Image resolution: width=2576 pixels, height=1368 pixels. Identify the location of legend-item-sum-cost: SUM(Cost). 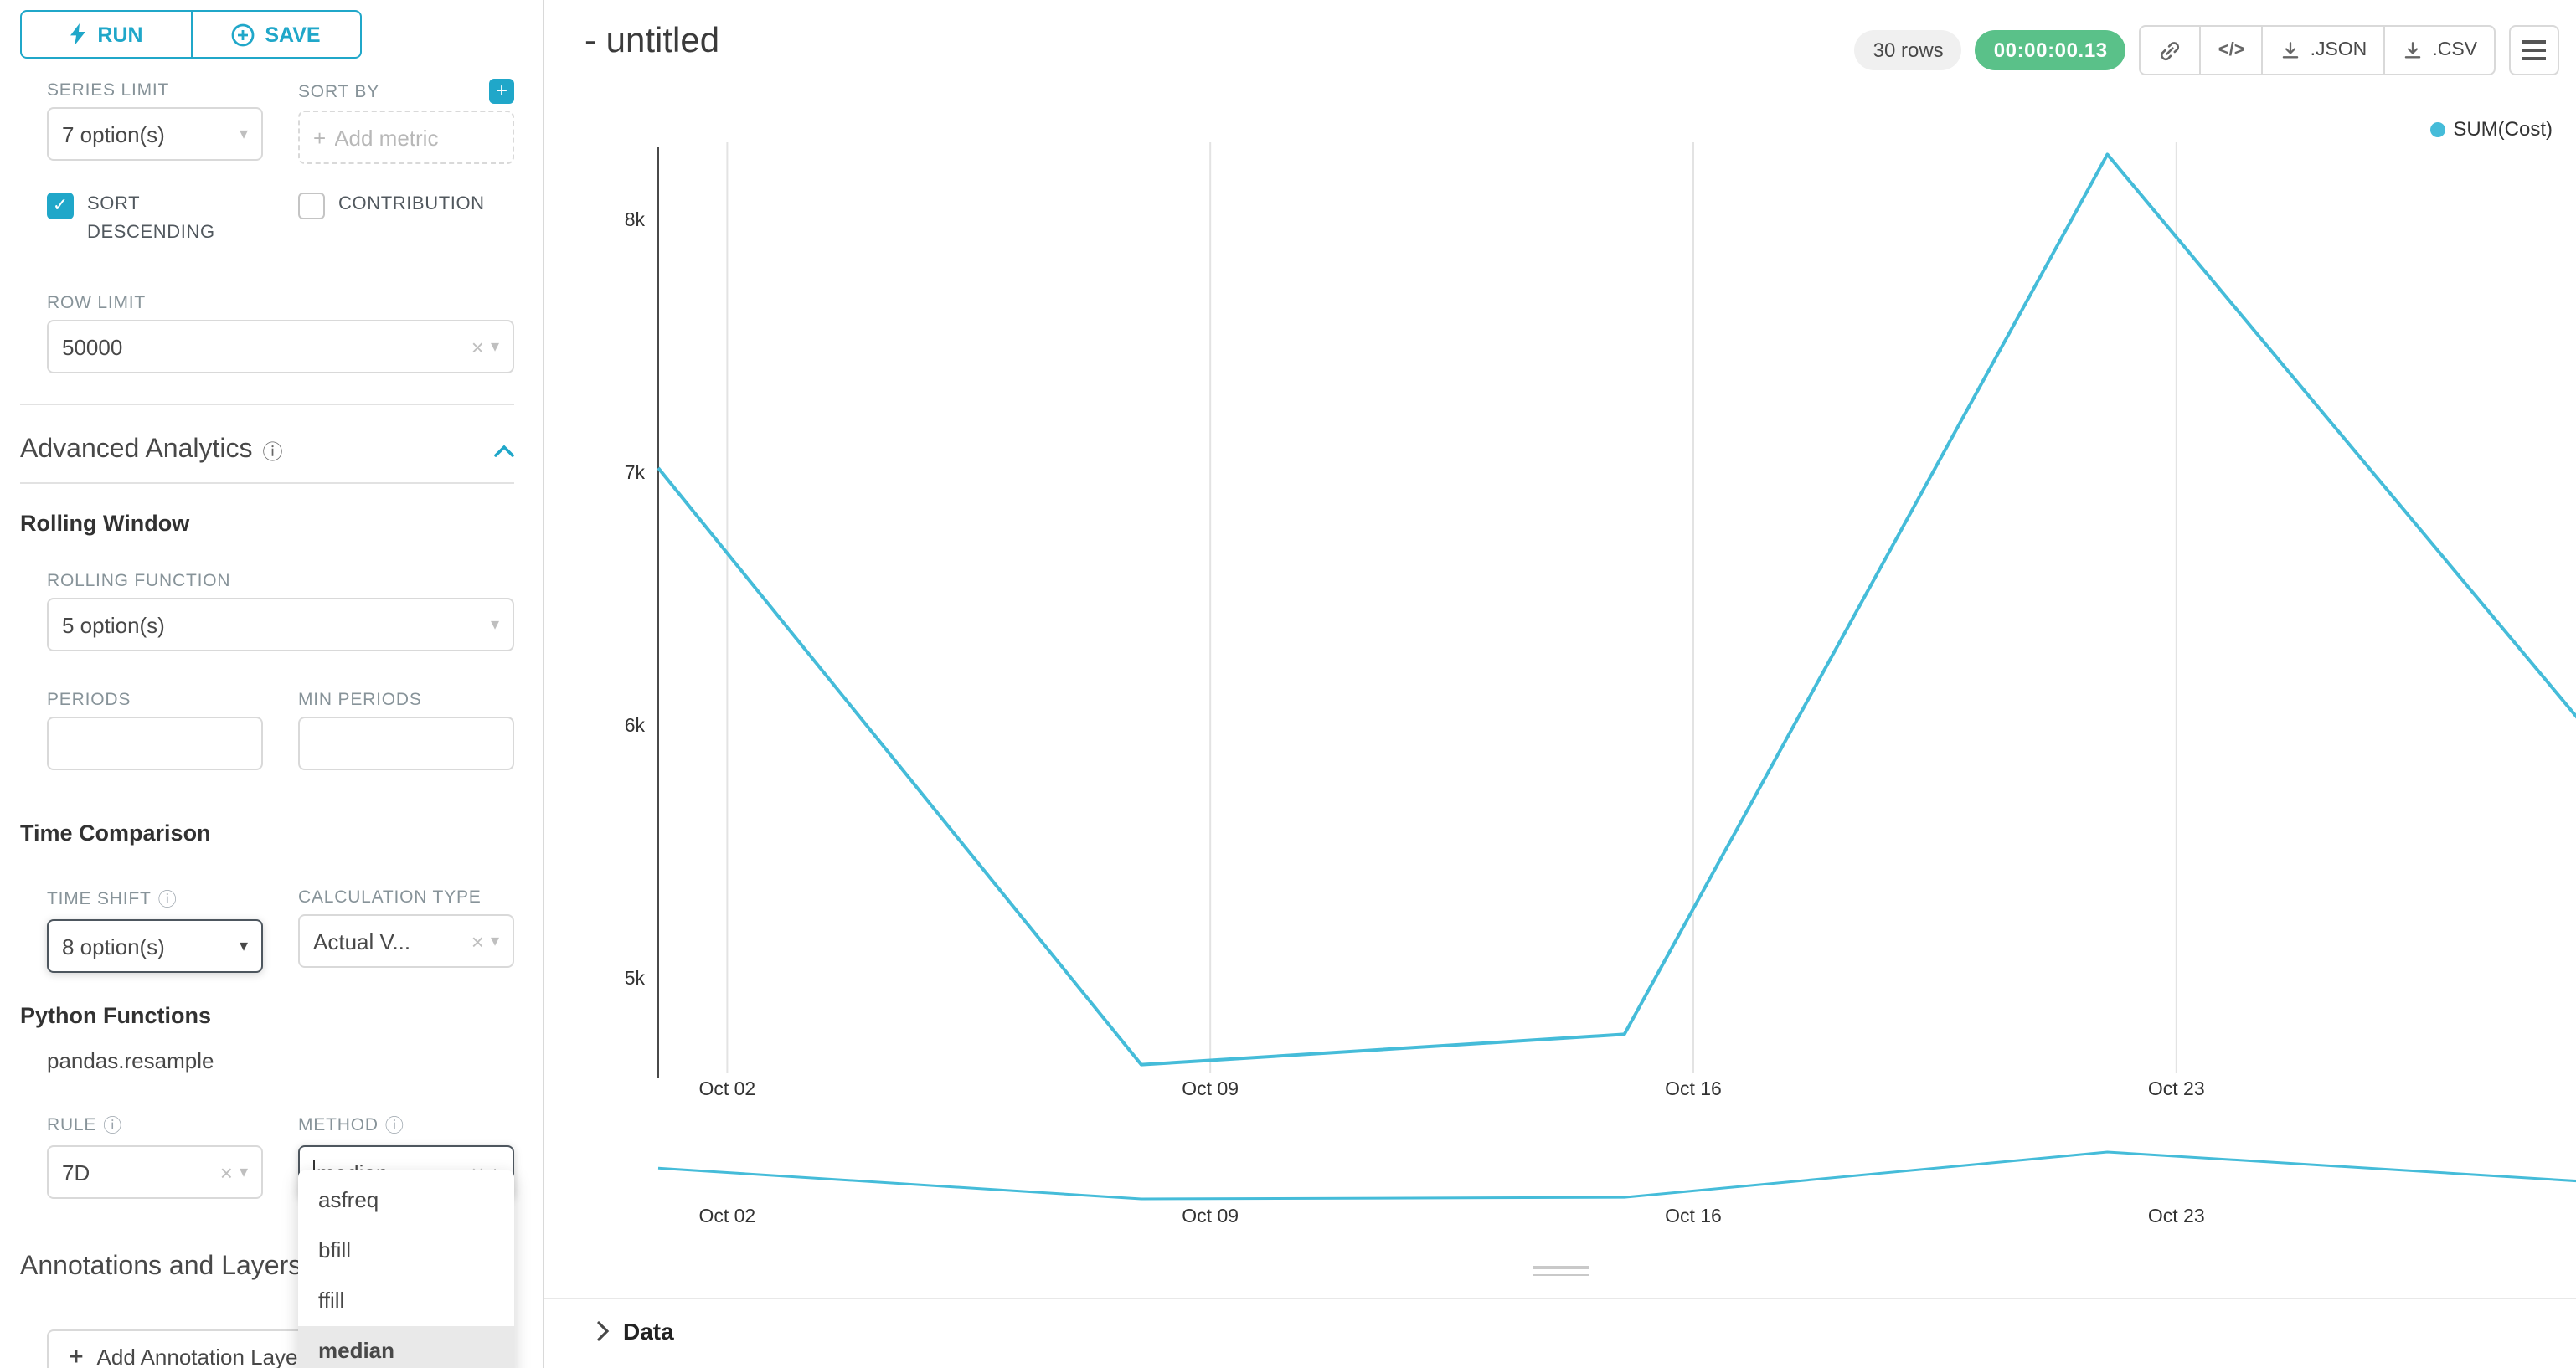
(2491, 129).